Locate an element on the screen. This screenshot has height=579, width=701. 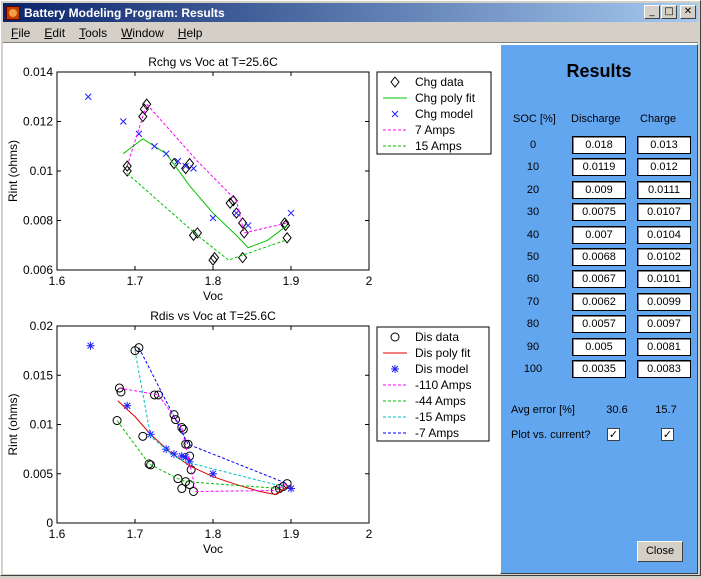
charge-value-field: 0.013 is located at coordinates (664, 145).